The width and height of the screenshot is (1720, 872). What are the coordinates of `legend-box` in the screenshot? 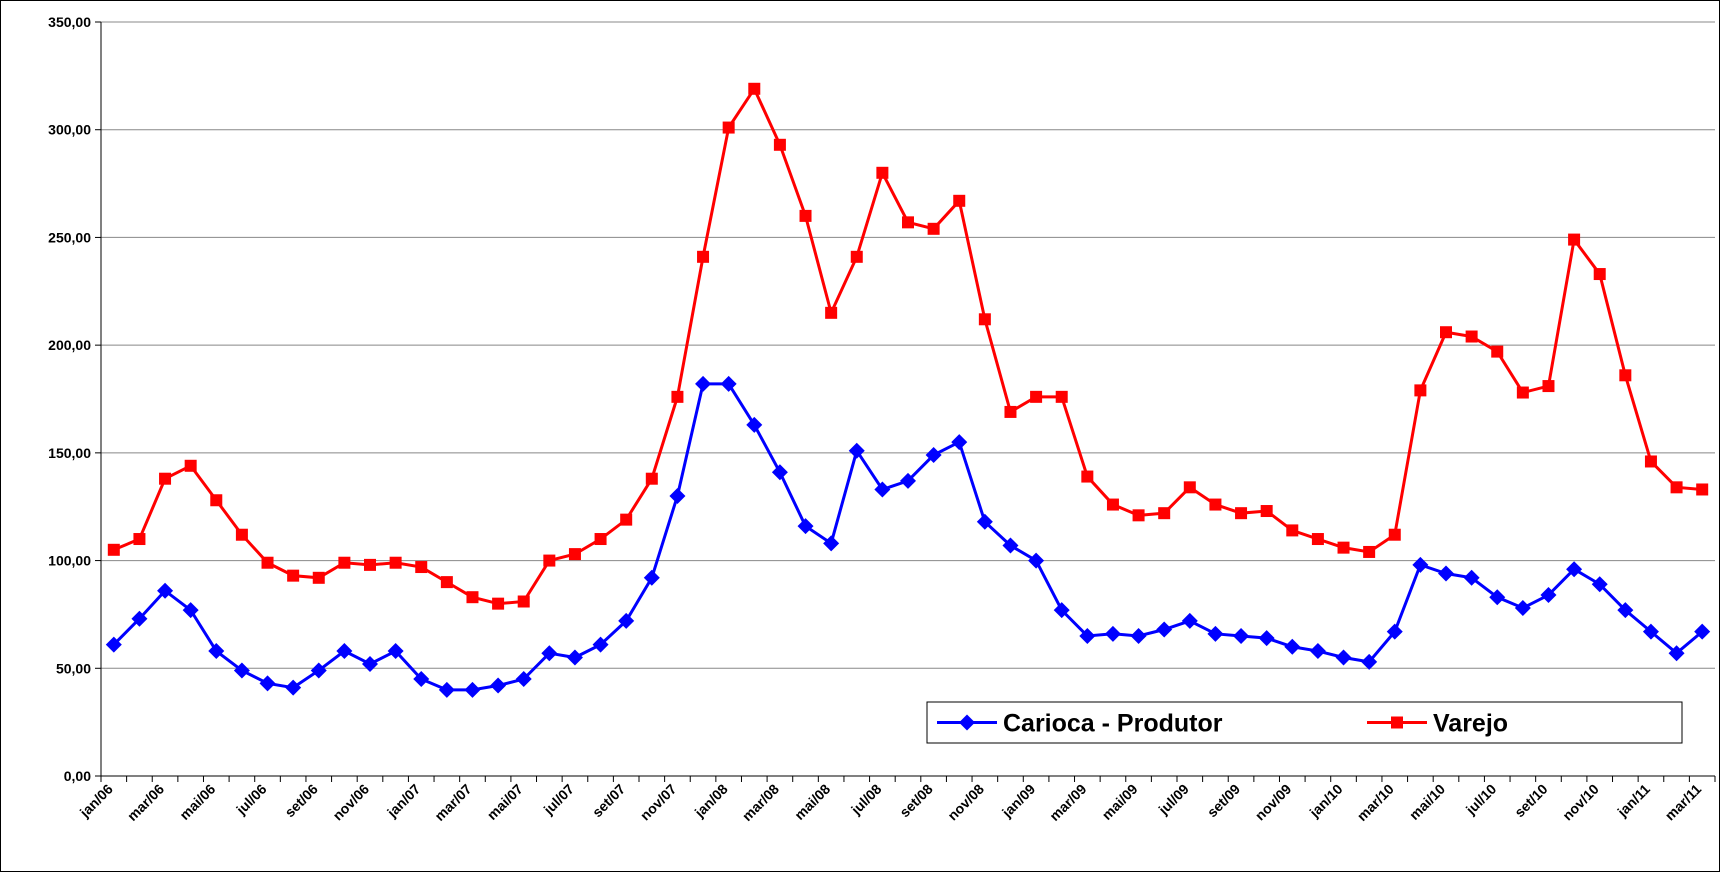 It's located at (1304, 722).